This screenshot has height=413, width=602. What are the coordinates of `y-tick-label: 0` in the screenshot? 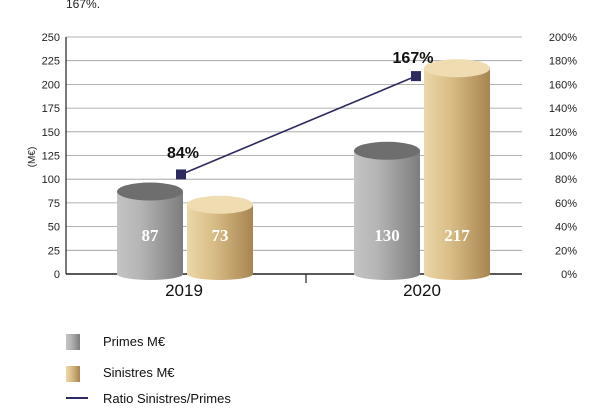 It's located at (57, 275).